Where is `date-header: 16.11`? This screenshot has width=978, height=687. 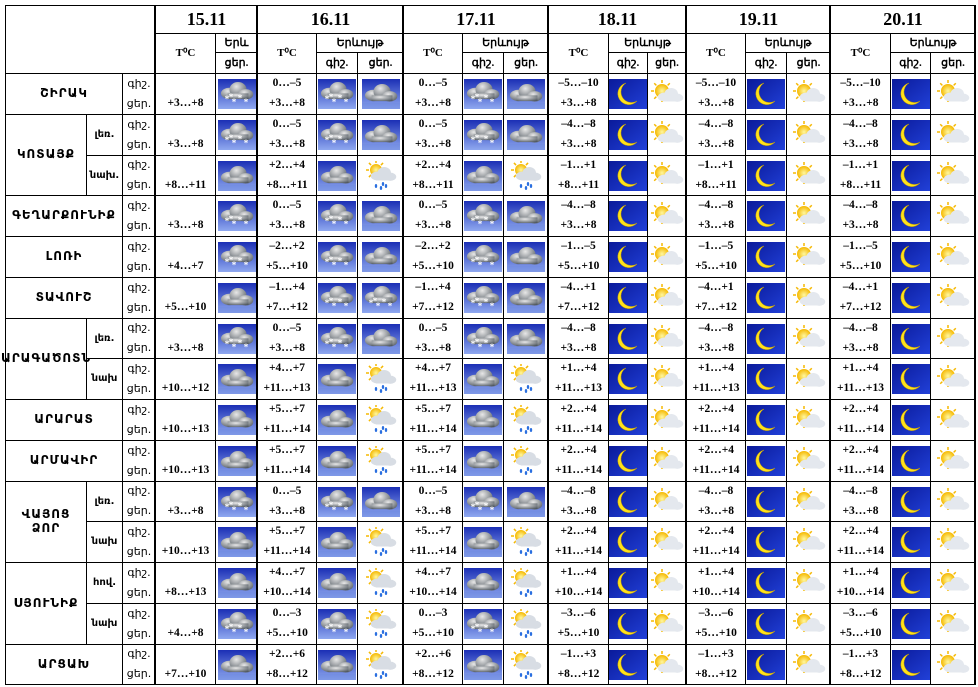 date-header: 16.11 is located at coordinates (330, 19).